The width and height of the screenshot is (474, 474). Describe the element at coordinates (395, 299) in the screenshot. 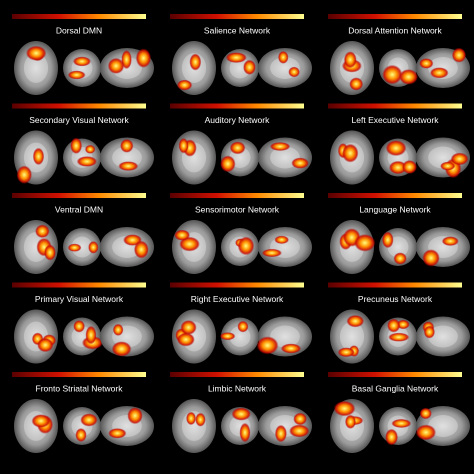

I see `panel-title: Precuneus Network` at that location.